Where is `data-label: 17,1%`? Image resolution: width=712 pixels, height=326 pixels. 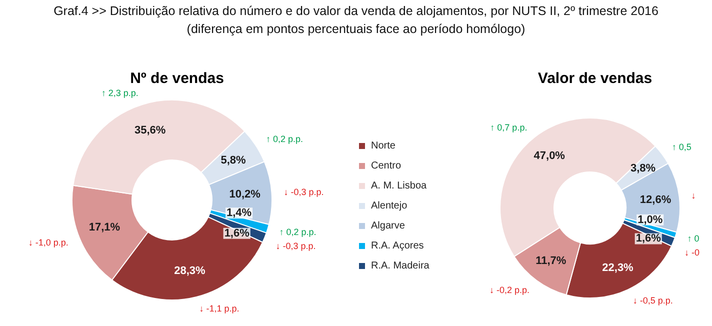
data-label: 17,1% is located at coordinates (104, 228).